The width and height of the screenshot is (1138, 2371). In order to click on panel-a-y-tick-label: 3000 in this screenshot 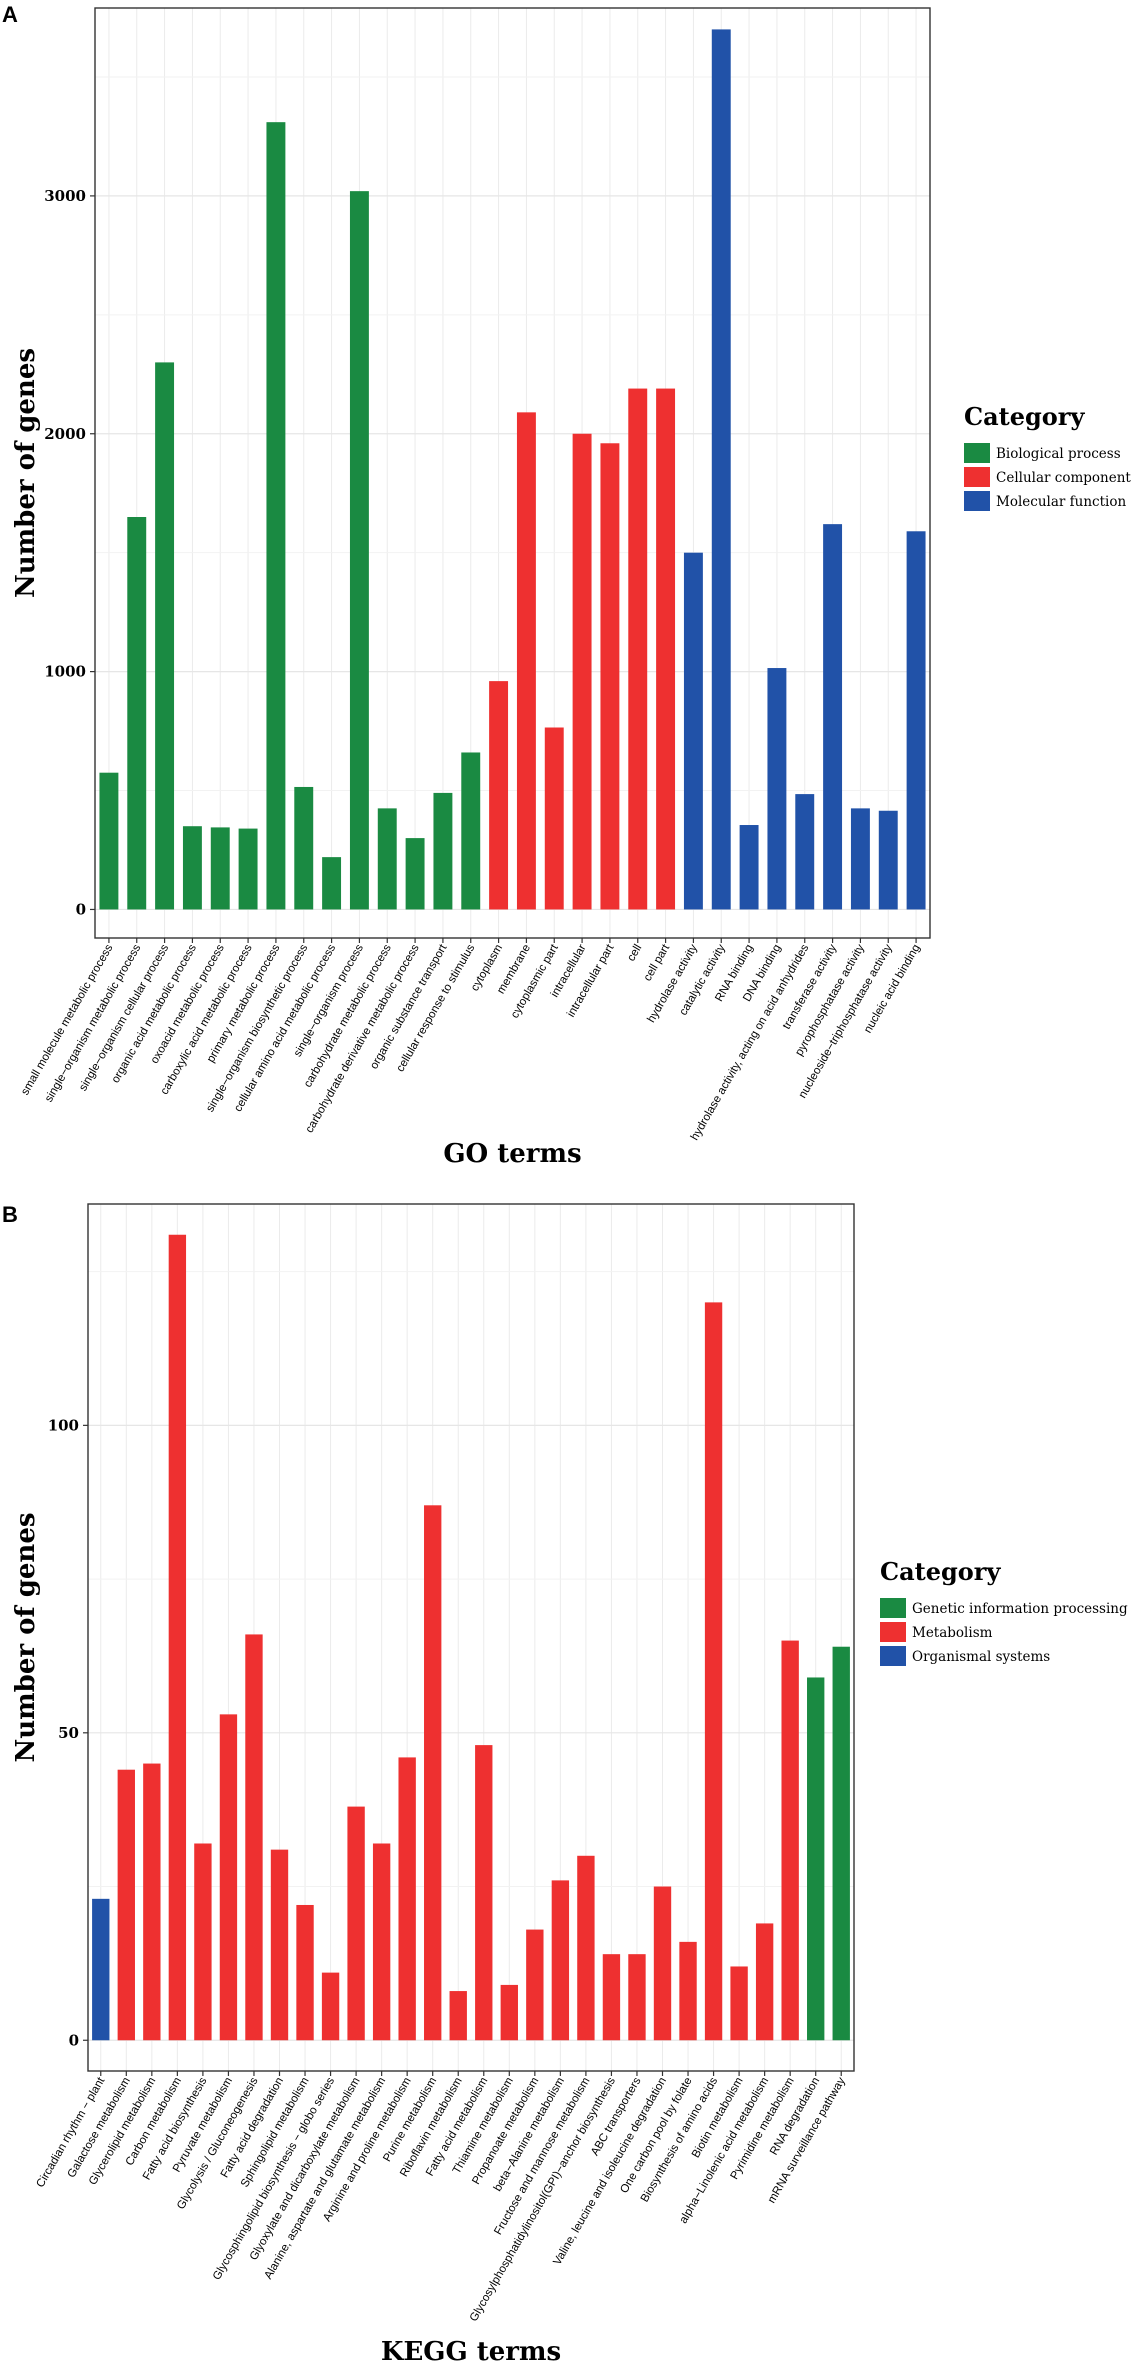, I will do `click(65, 196)`.